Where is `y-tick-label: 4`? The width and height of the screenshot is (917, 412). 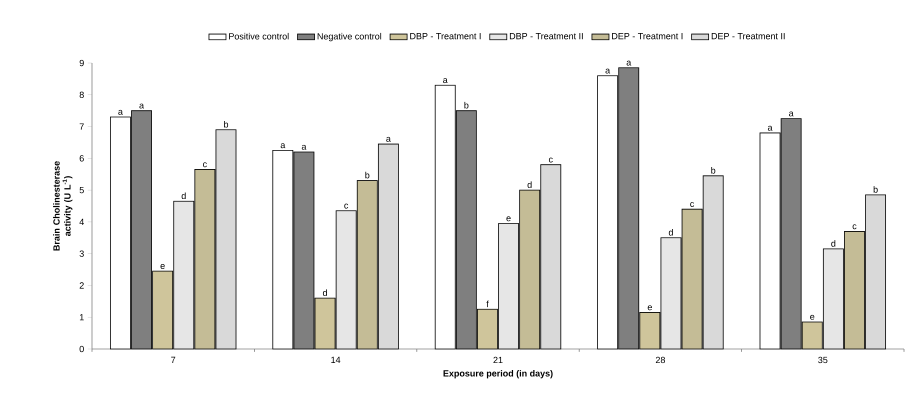
y-tick-label: 4 is located at coordinates (81, 221).